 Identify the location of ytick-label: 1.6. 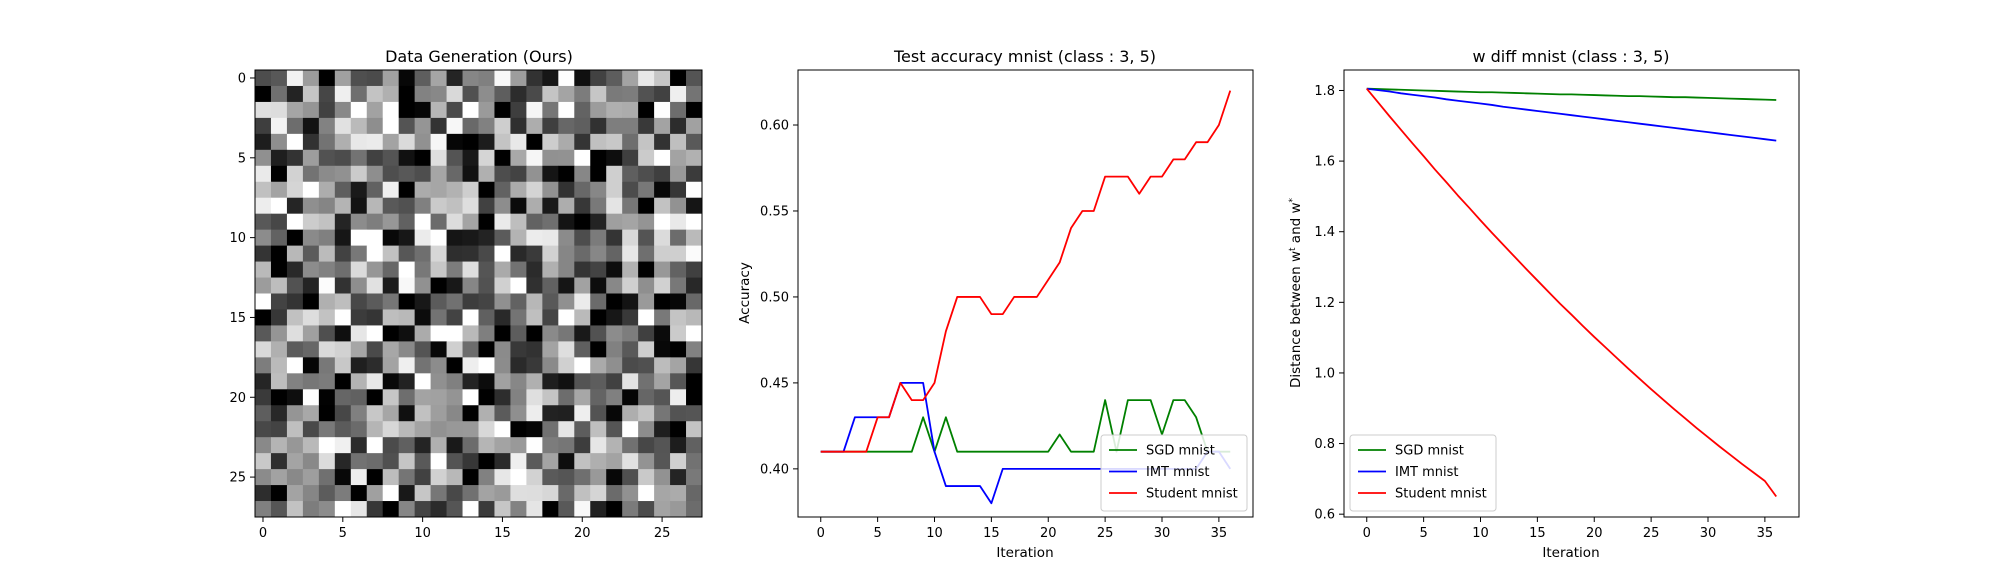
(1324, 162).